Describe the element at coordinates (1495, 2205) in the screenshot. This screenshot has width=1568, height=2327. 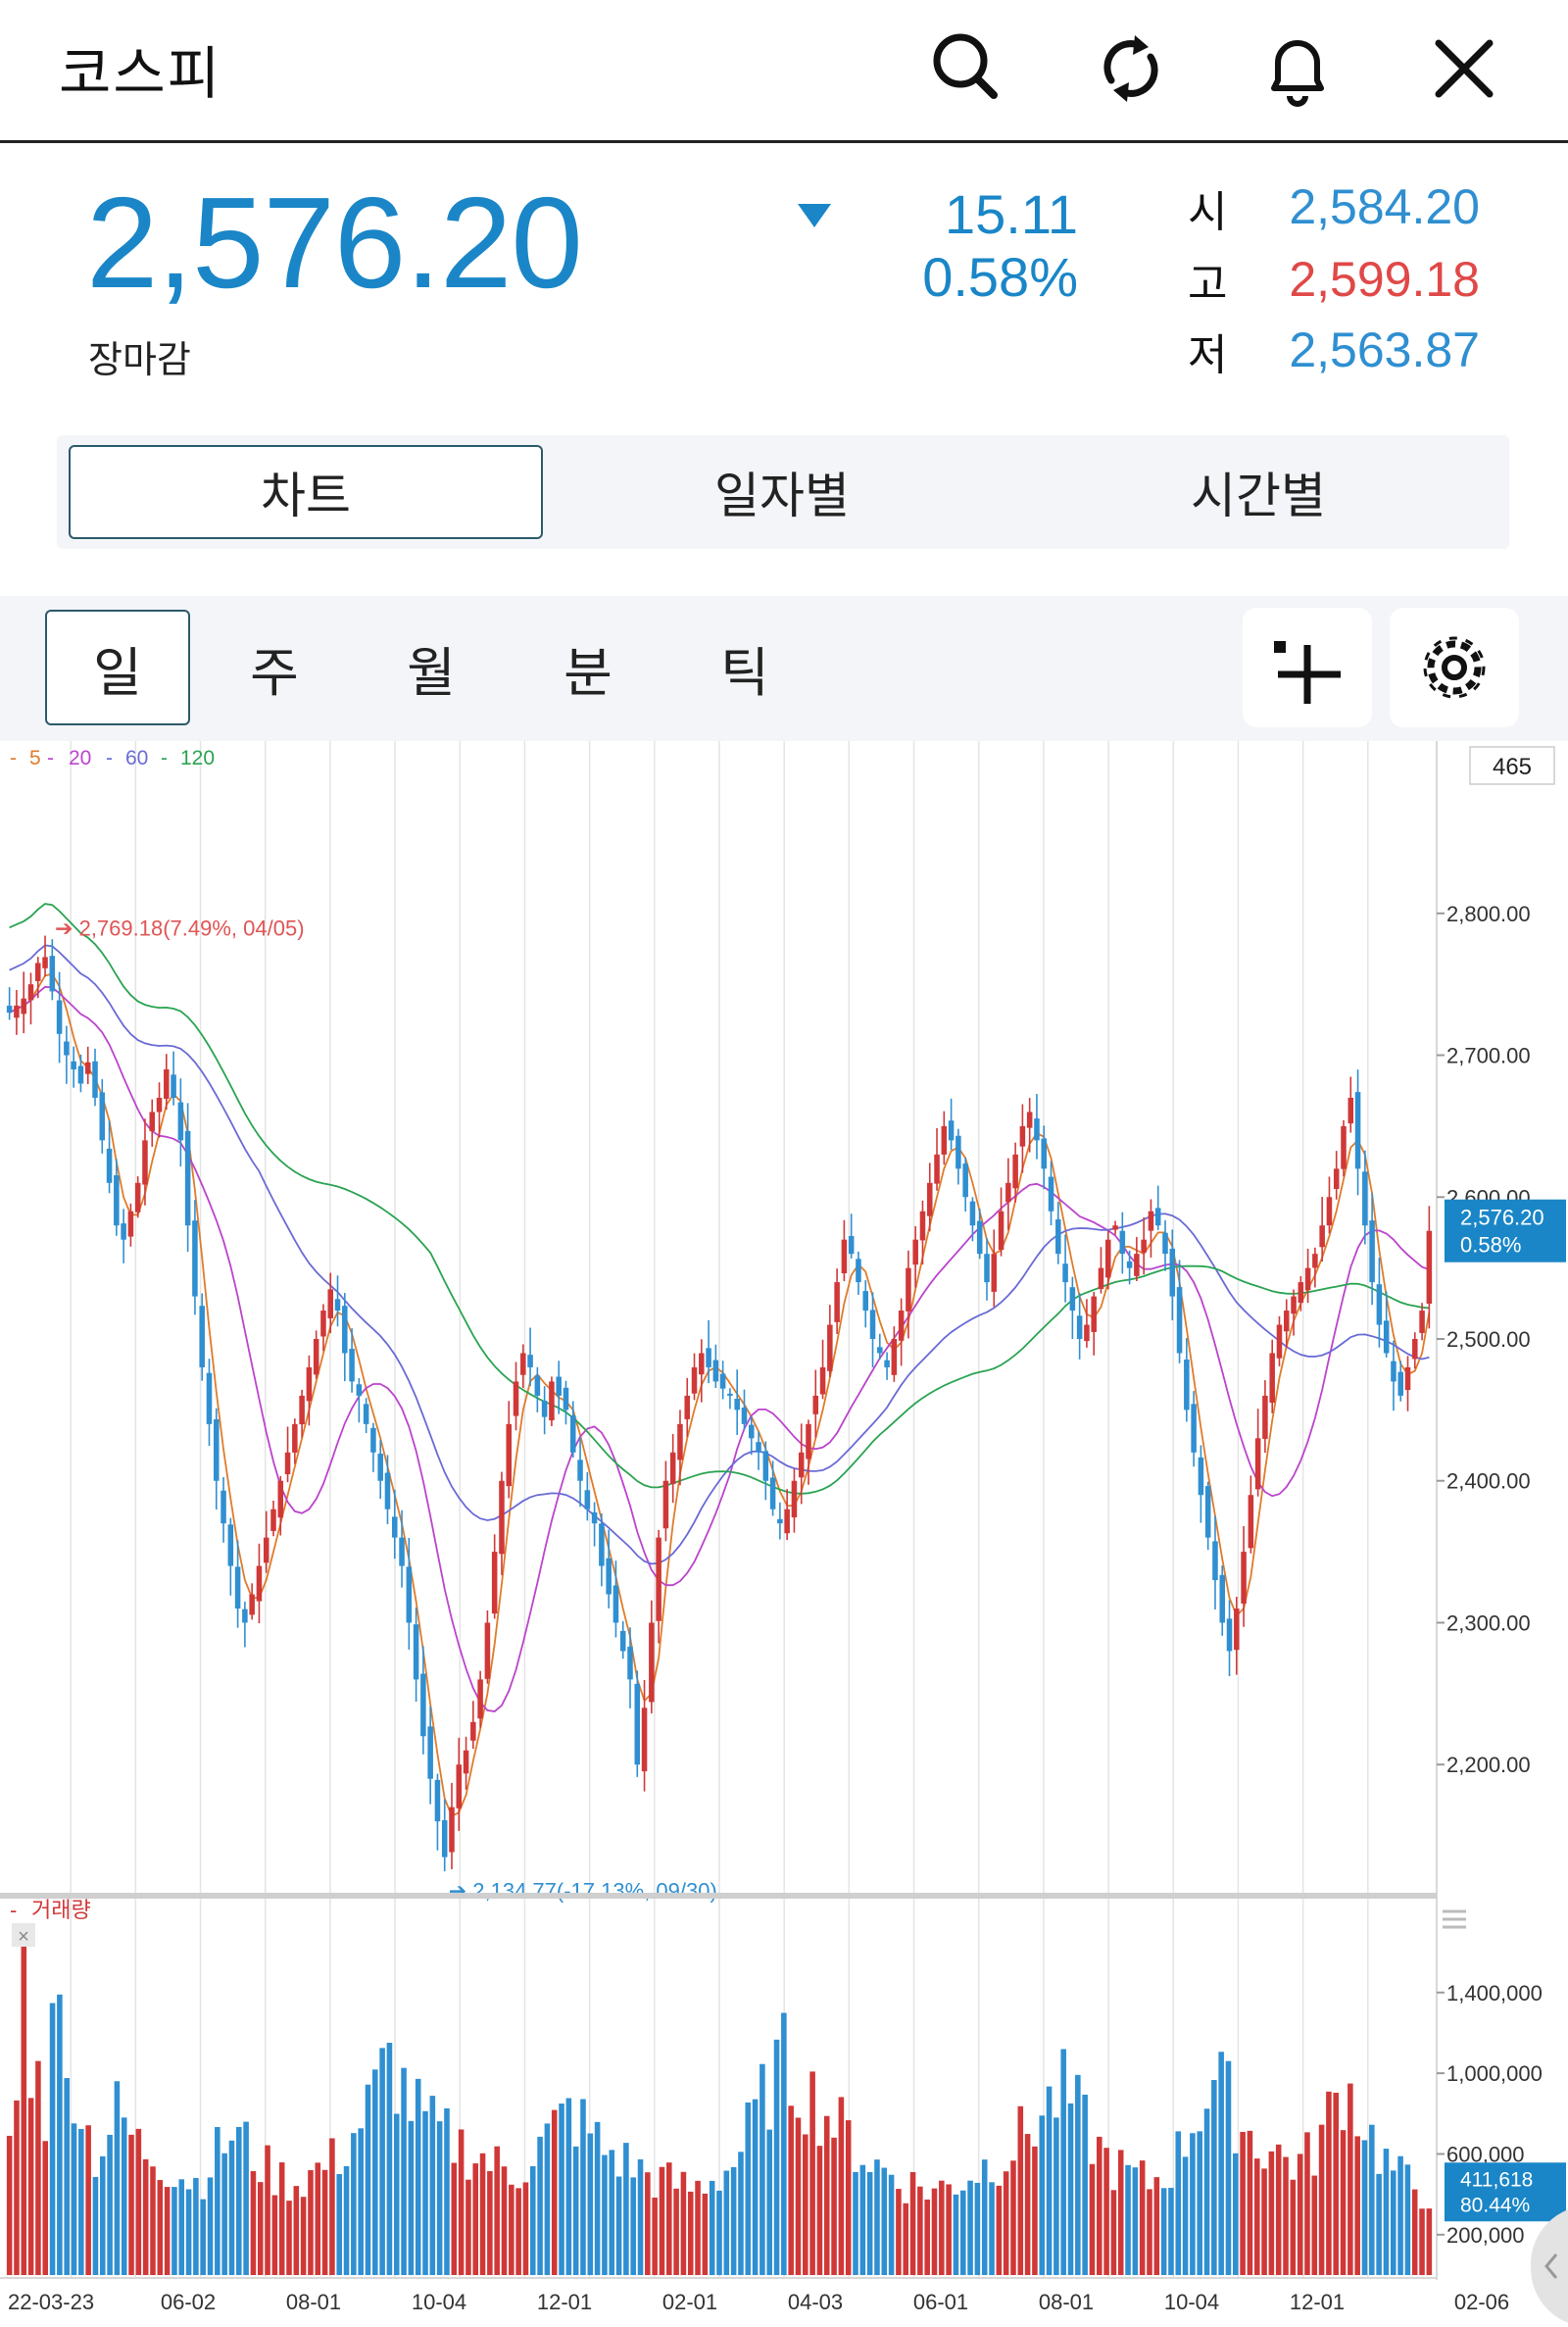
I see `volume-current-pct: 80.44%` at that location.